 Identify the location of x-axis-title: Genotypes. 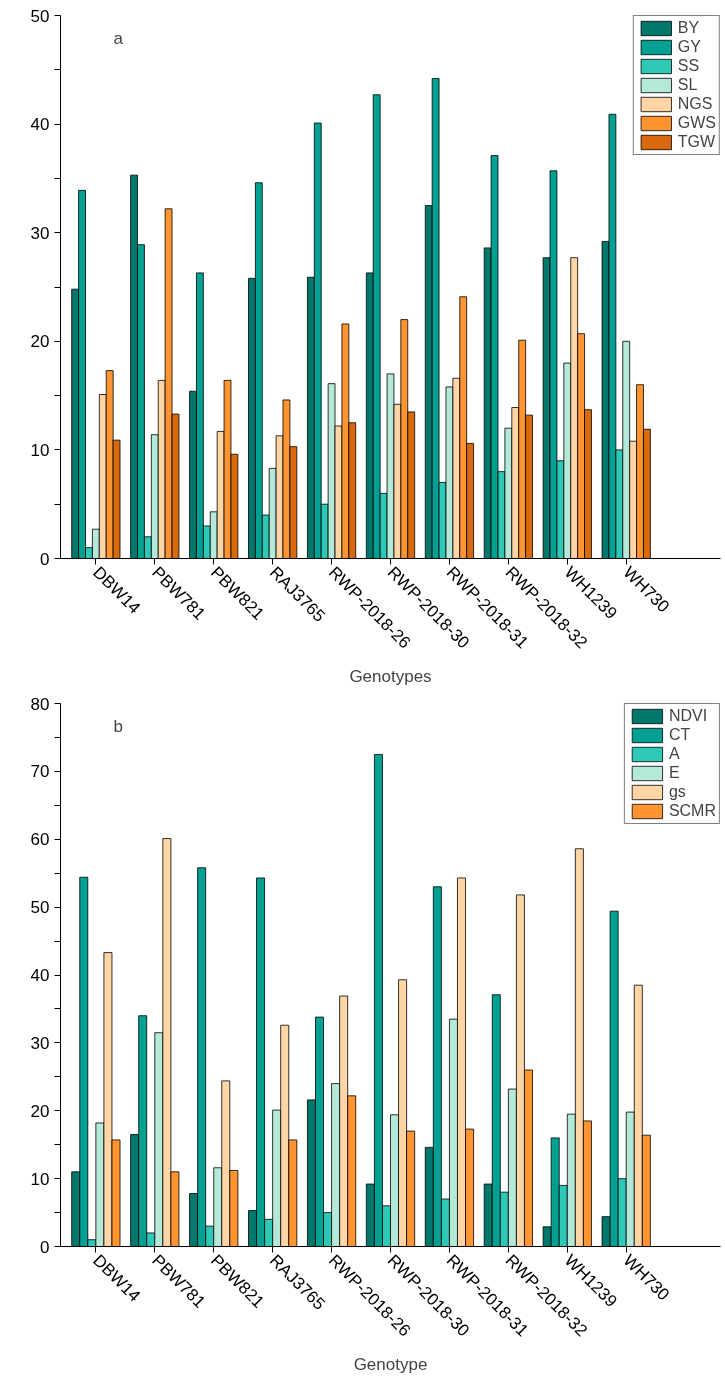
(390, 676).